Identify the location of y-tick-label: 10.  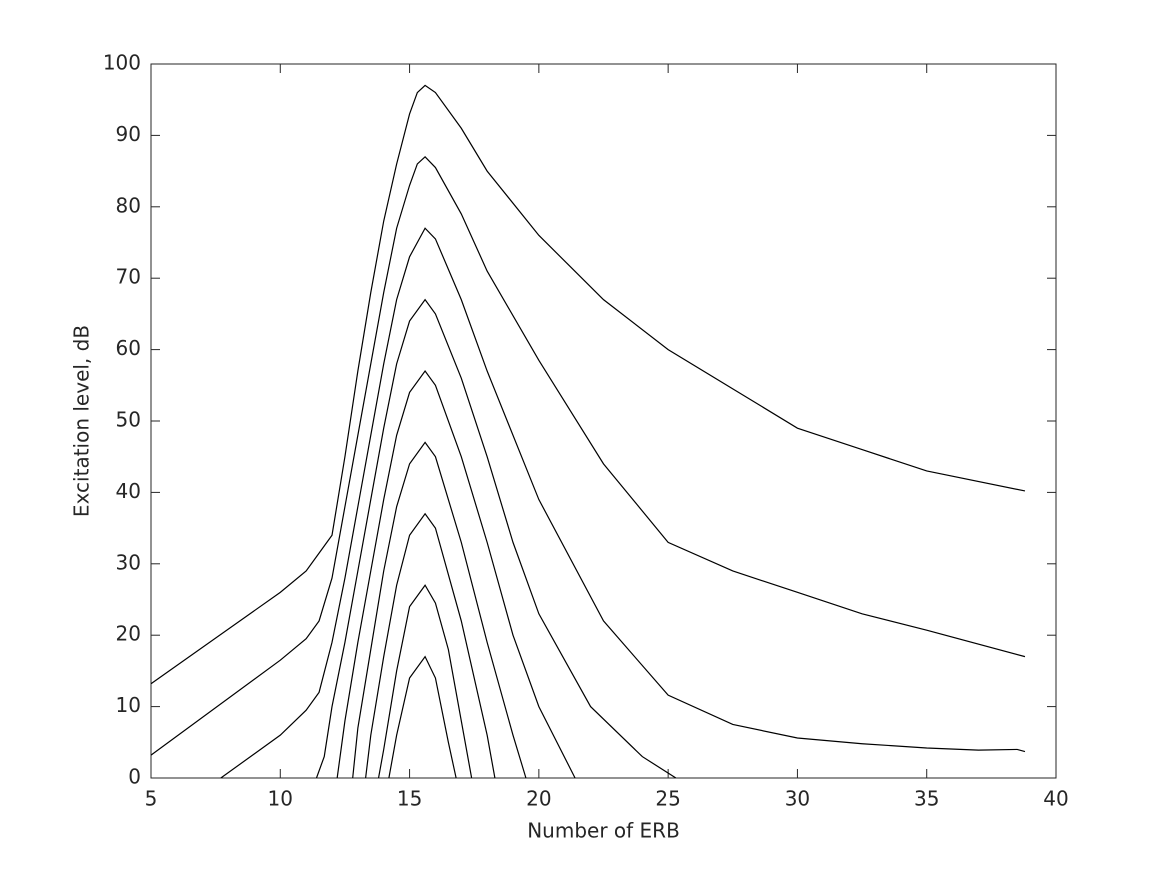
(128, 705).